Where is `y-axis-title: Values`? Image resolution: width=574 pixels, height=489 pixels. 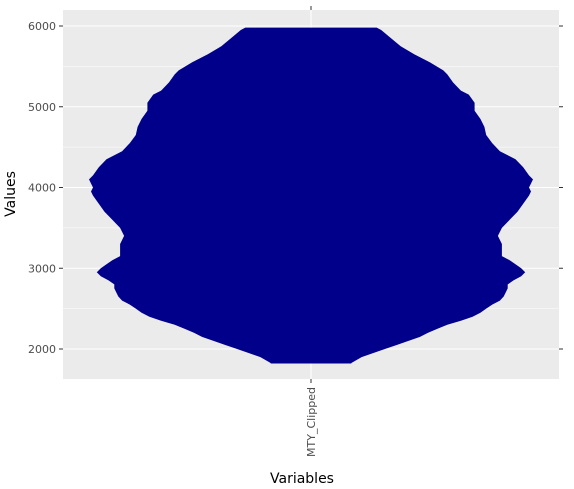
y-axis-title: Values is located at coordinates (11, 194).